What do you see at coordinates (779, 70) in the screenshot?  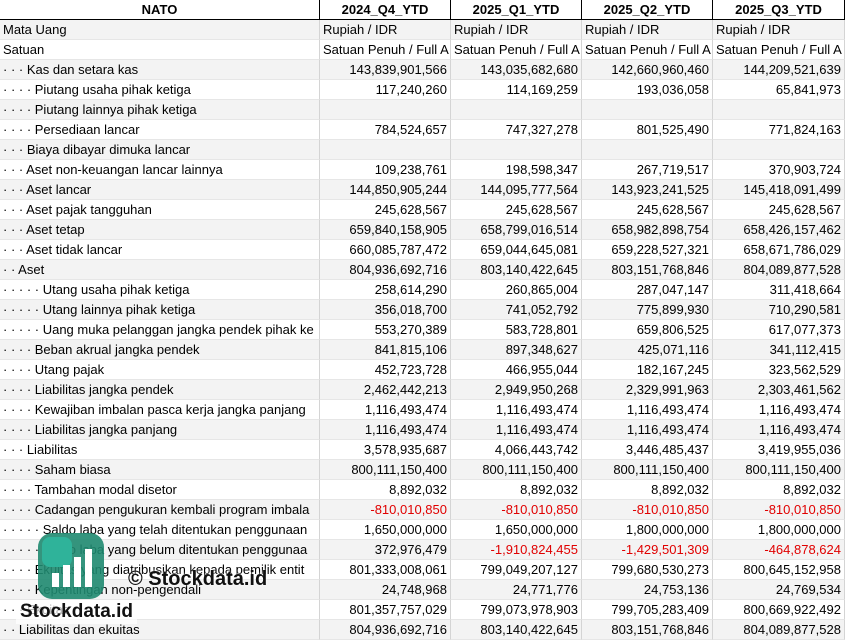 I see `value-cell: 144,209,521,639` at bounding box center [779, 70].